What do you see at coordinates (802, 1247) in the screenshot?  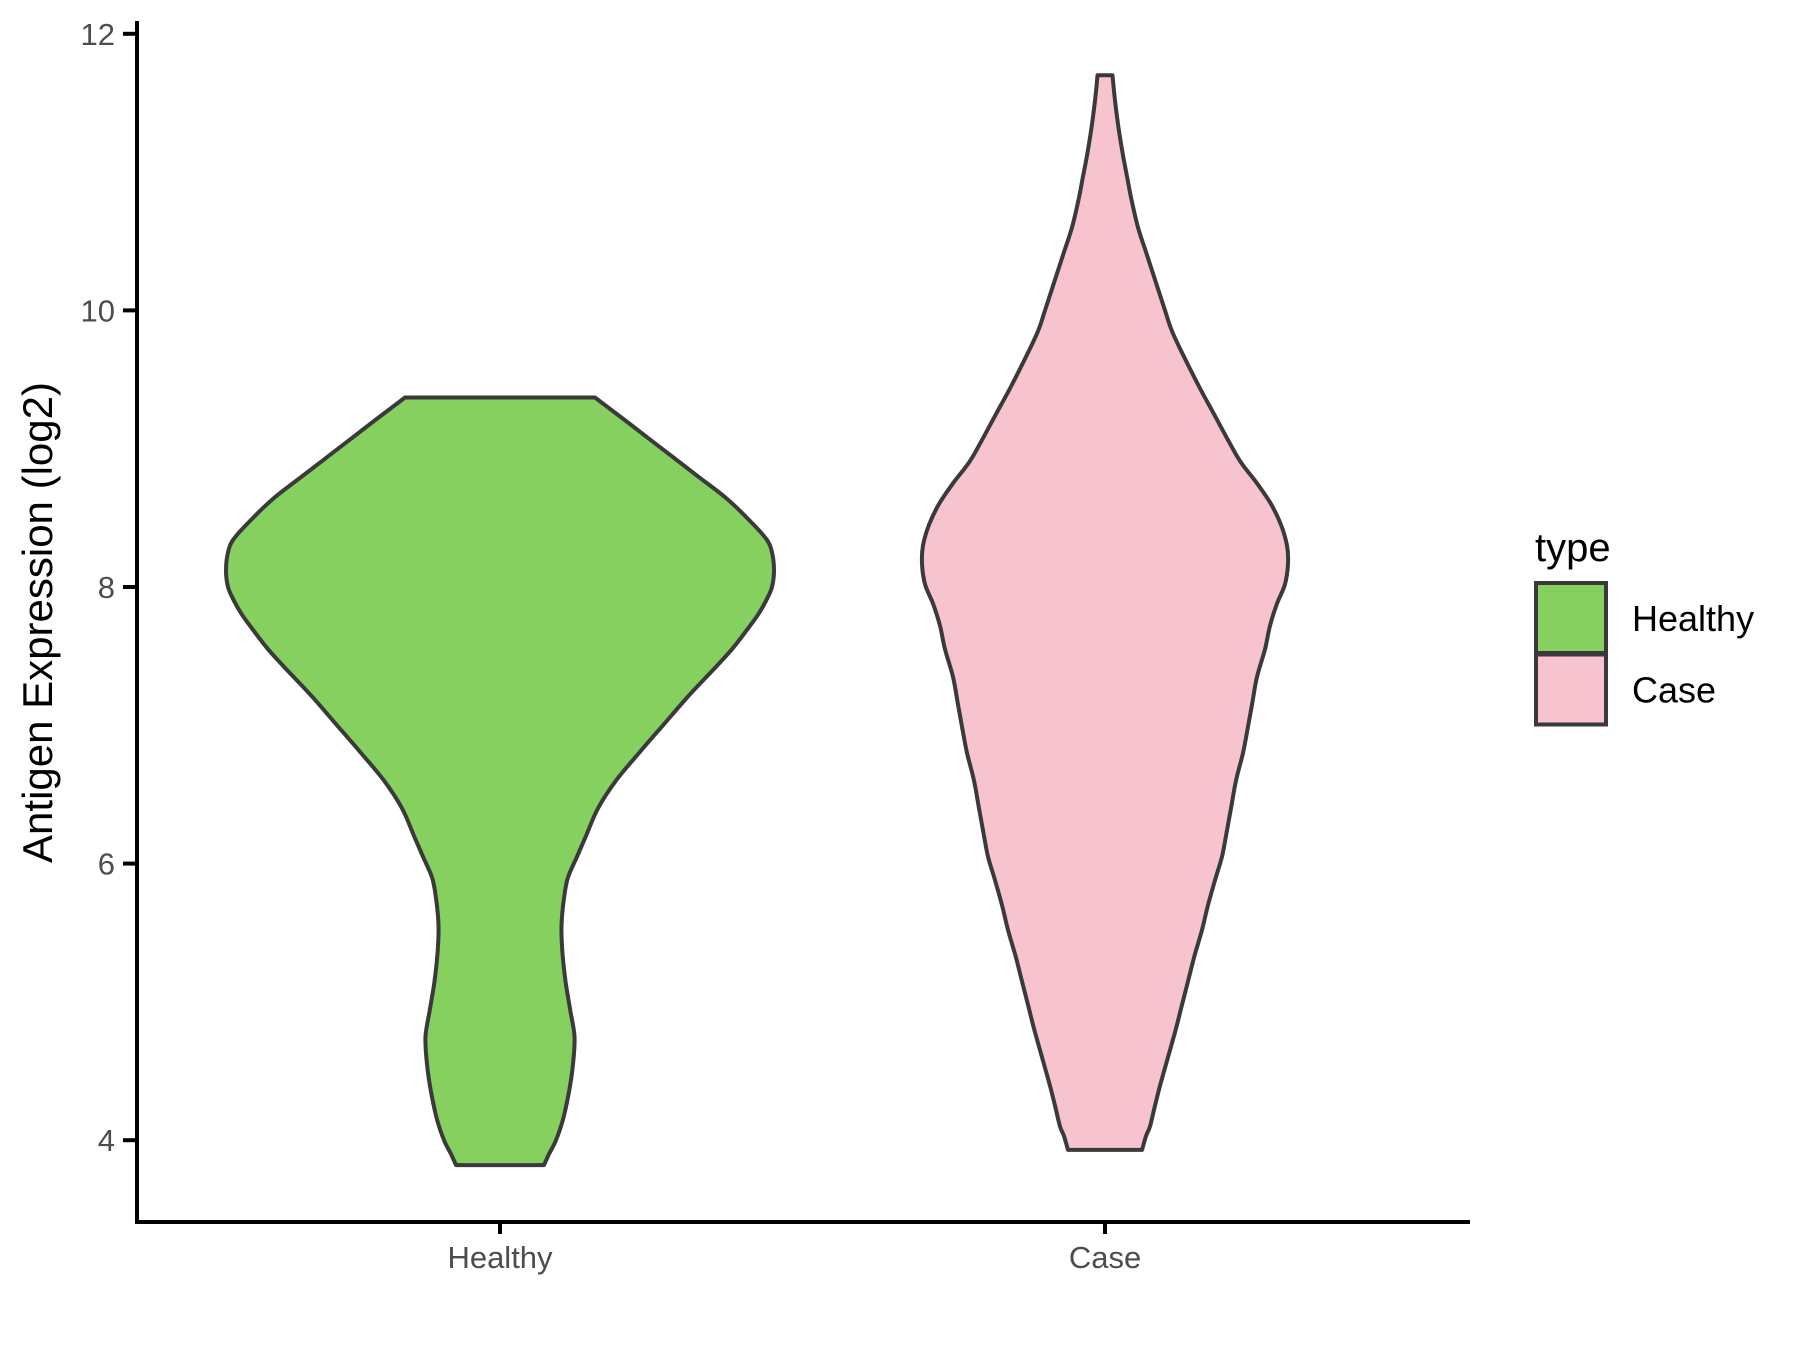 I see `x-axis: Healthy Case` at bounding box center [802, 1247].